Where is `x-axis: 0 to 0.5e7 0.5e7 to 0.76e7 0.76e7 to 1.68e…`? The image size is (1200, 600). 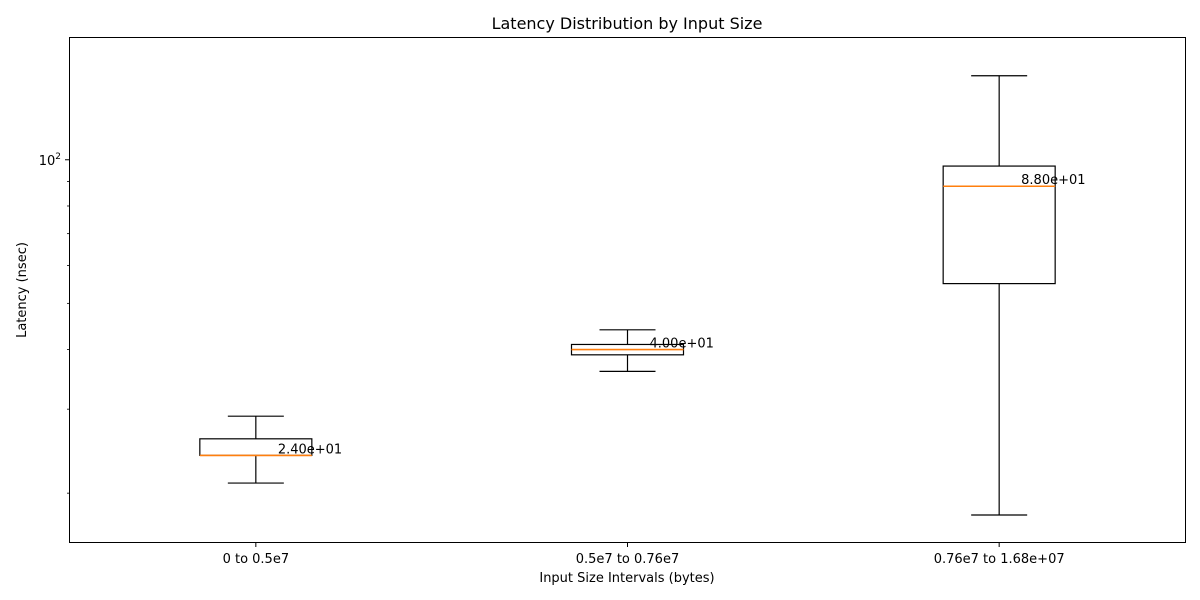
x-axis: 0 to 0.5e7 0.5e7 to 0.76e7 0.76e7 to 1.68e… is located at coordinates (644, 554).